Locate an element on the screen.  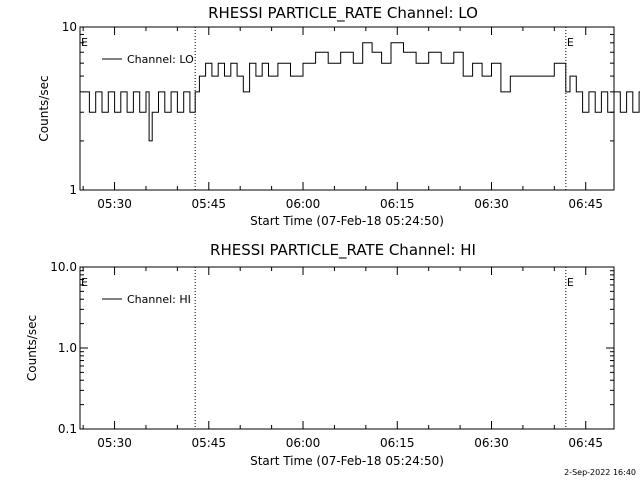
chart-title: RHESSI PARTICLE_RATE Channel: LO is located at coordinates (343, 13).